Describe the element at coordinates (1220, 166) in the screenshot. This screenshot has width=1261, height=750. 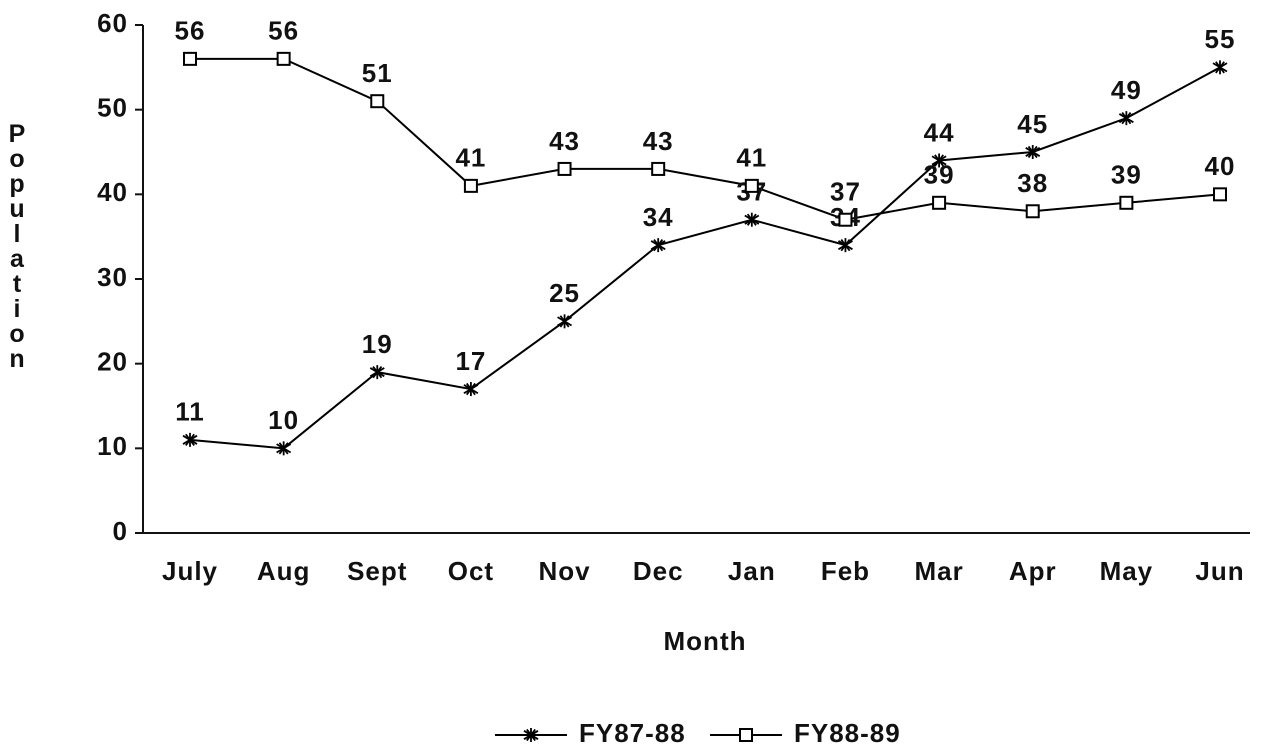
I see `data-label: 40` at that location.